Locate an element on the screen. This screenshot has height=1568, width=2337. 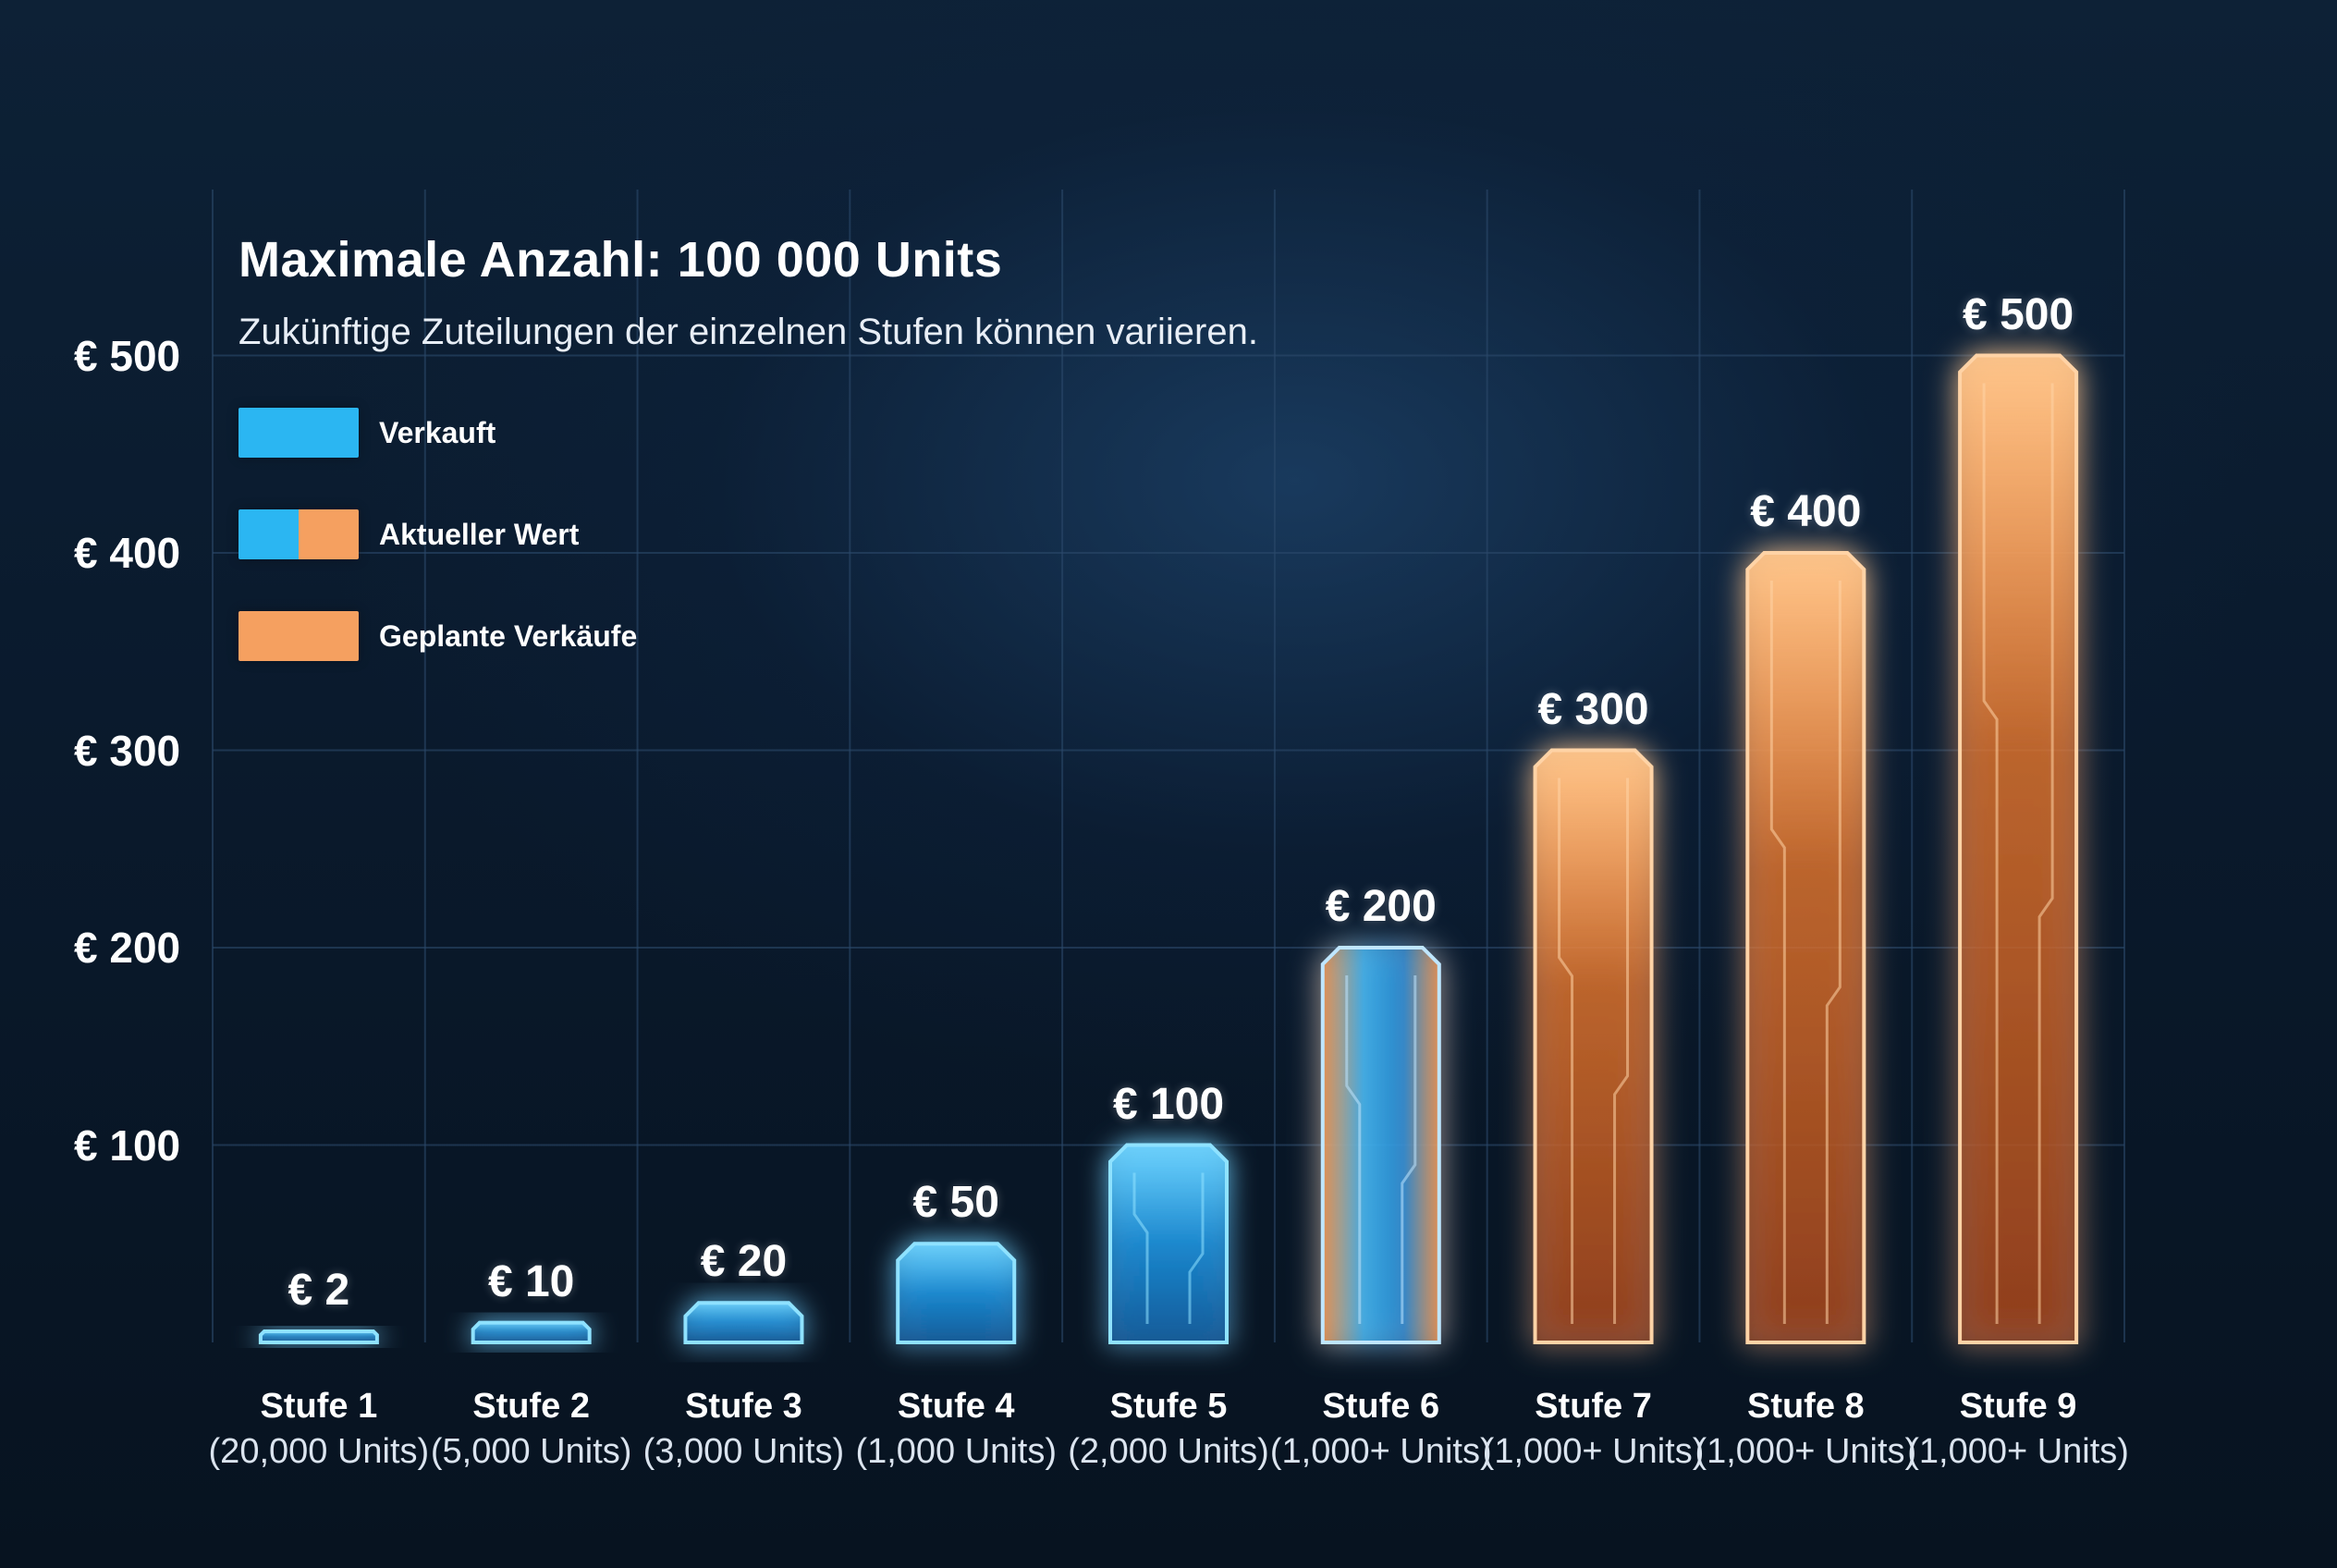
chart-title: Maximale Anzahl: 100 000 Units is located at coordinates (621, 260).